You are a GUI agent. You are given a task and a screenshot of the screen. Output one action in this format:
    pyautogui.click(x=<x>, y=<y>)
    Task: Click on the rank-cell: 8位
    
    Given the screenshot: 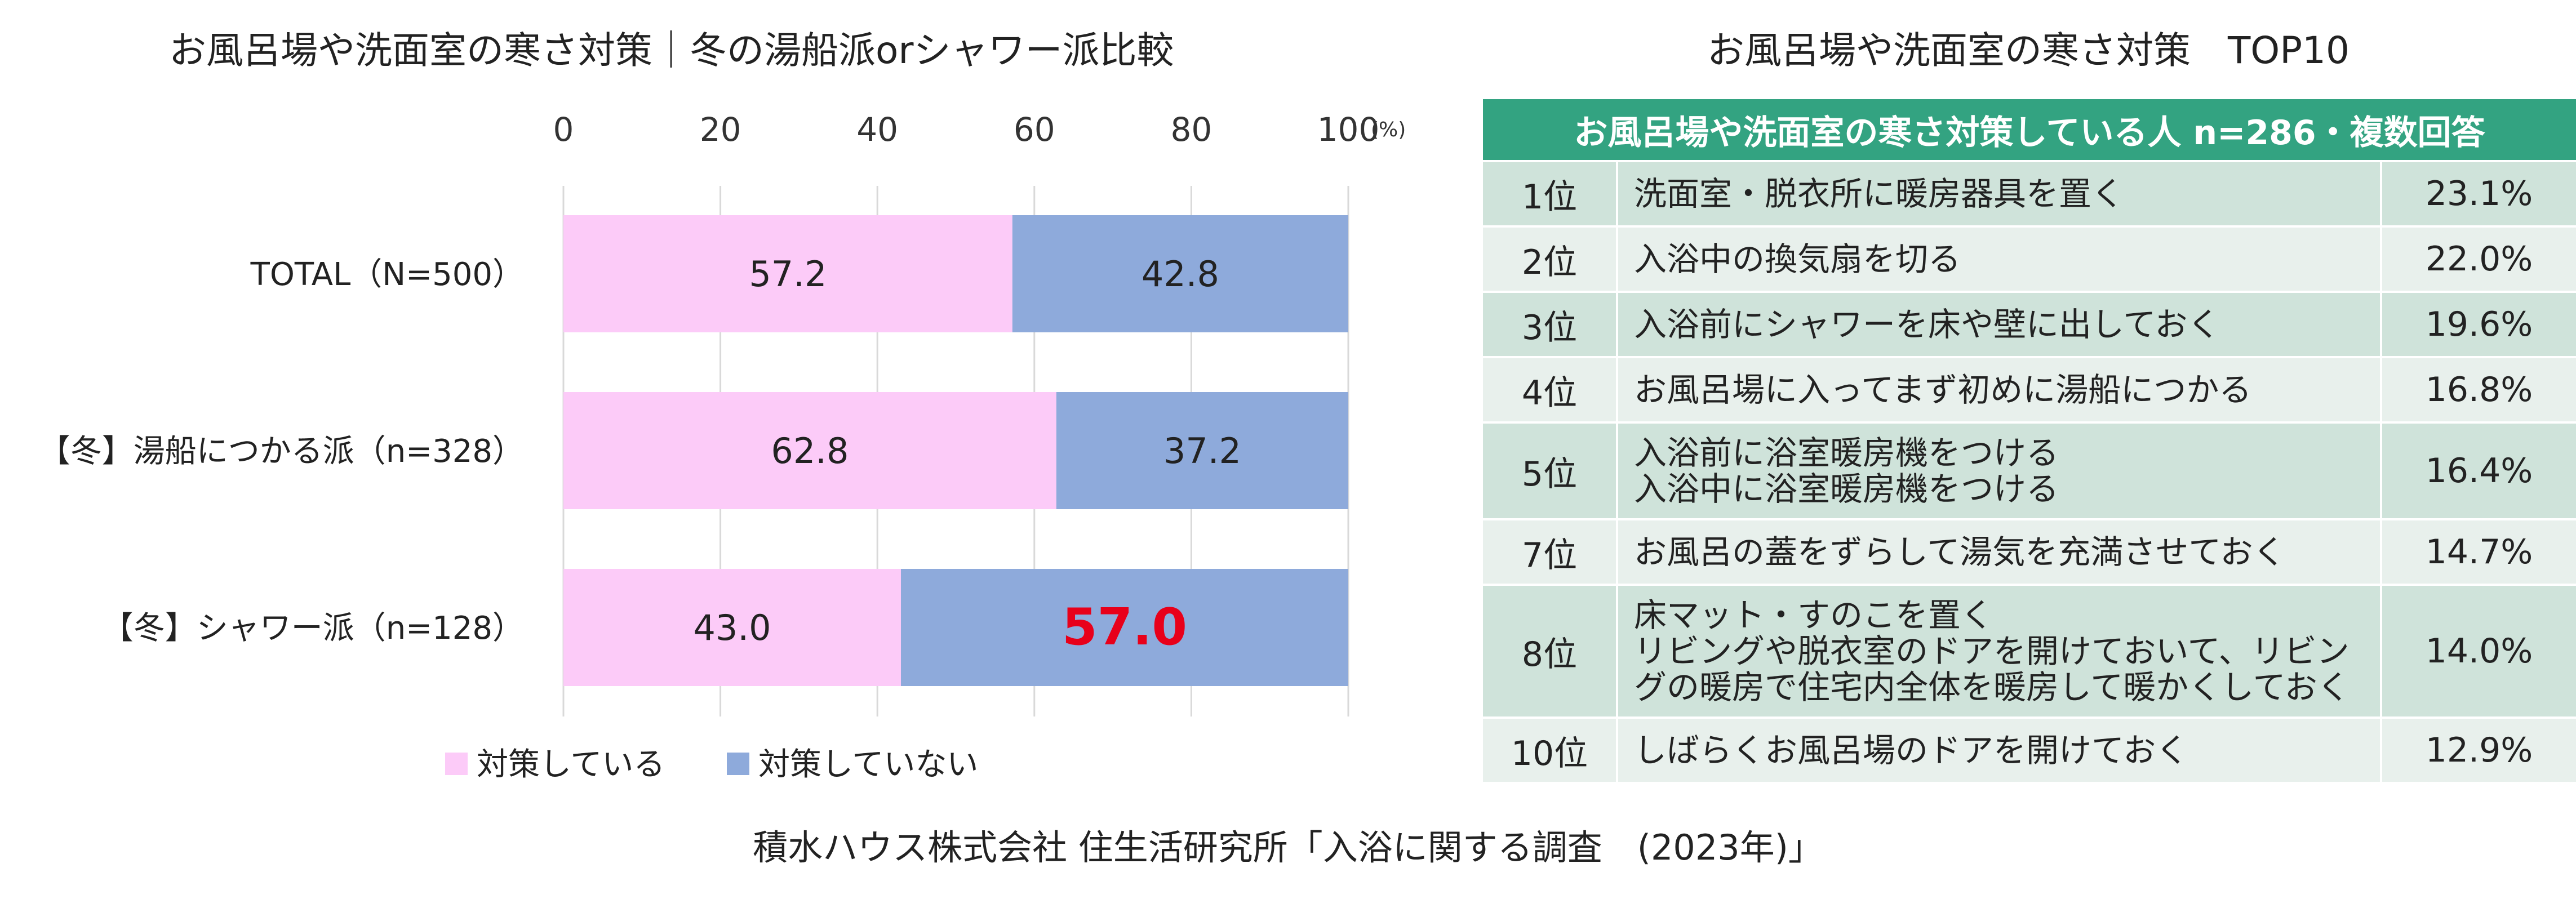 What is the action you would take?
    pyautogui.click(x=1549, y=651)
    